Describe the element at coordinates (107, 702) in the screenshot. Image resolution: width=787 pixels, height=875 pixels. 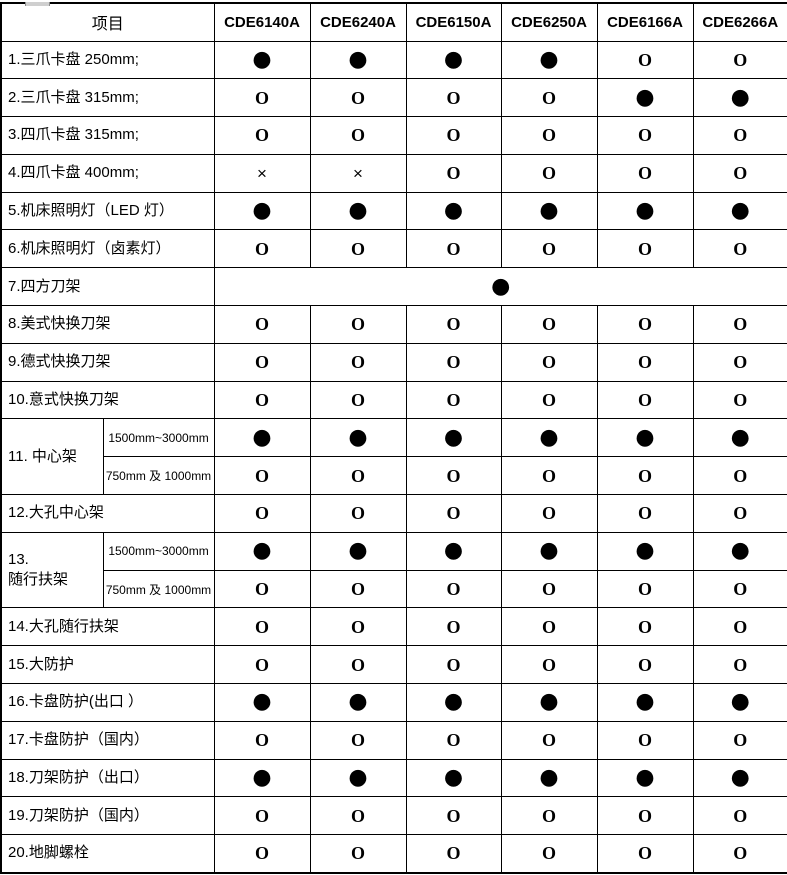
I see `item-label-cell: 16.卡盘防护(出口 ）` at that location.